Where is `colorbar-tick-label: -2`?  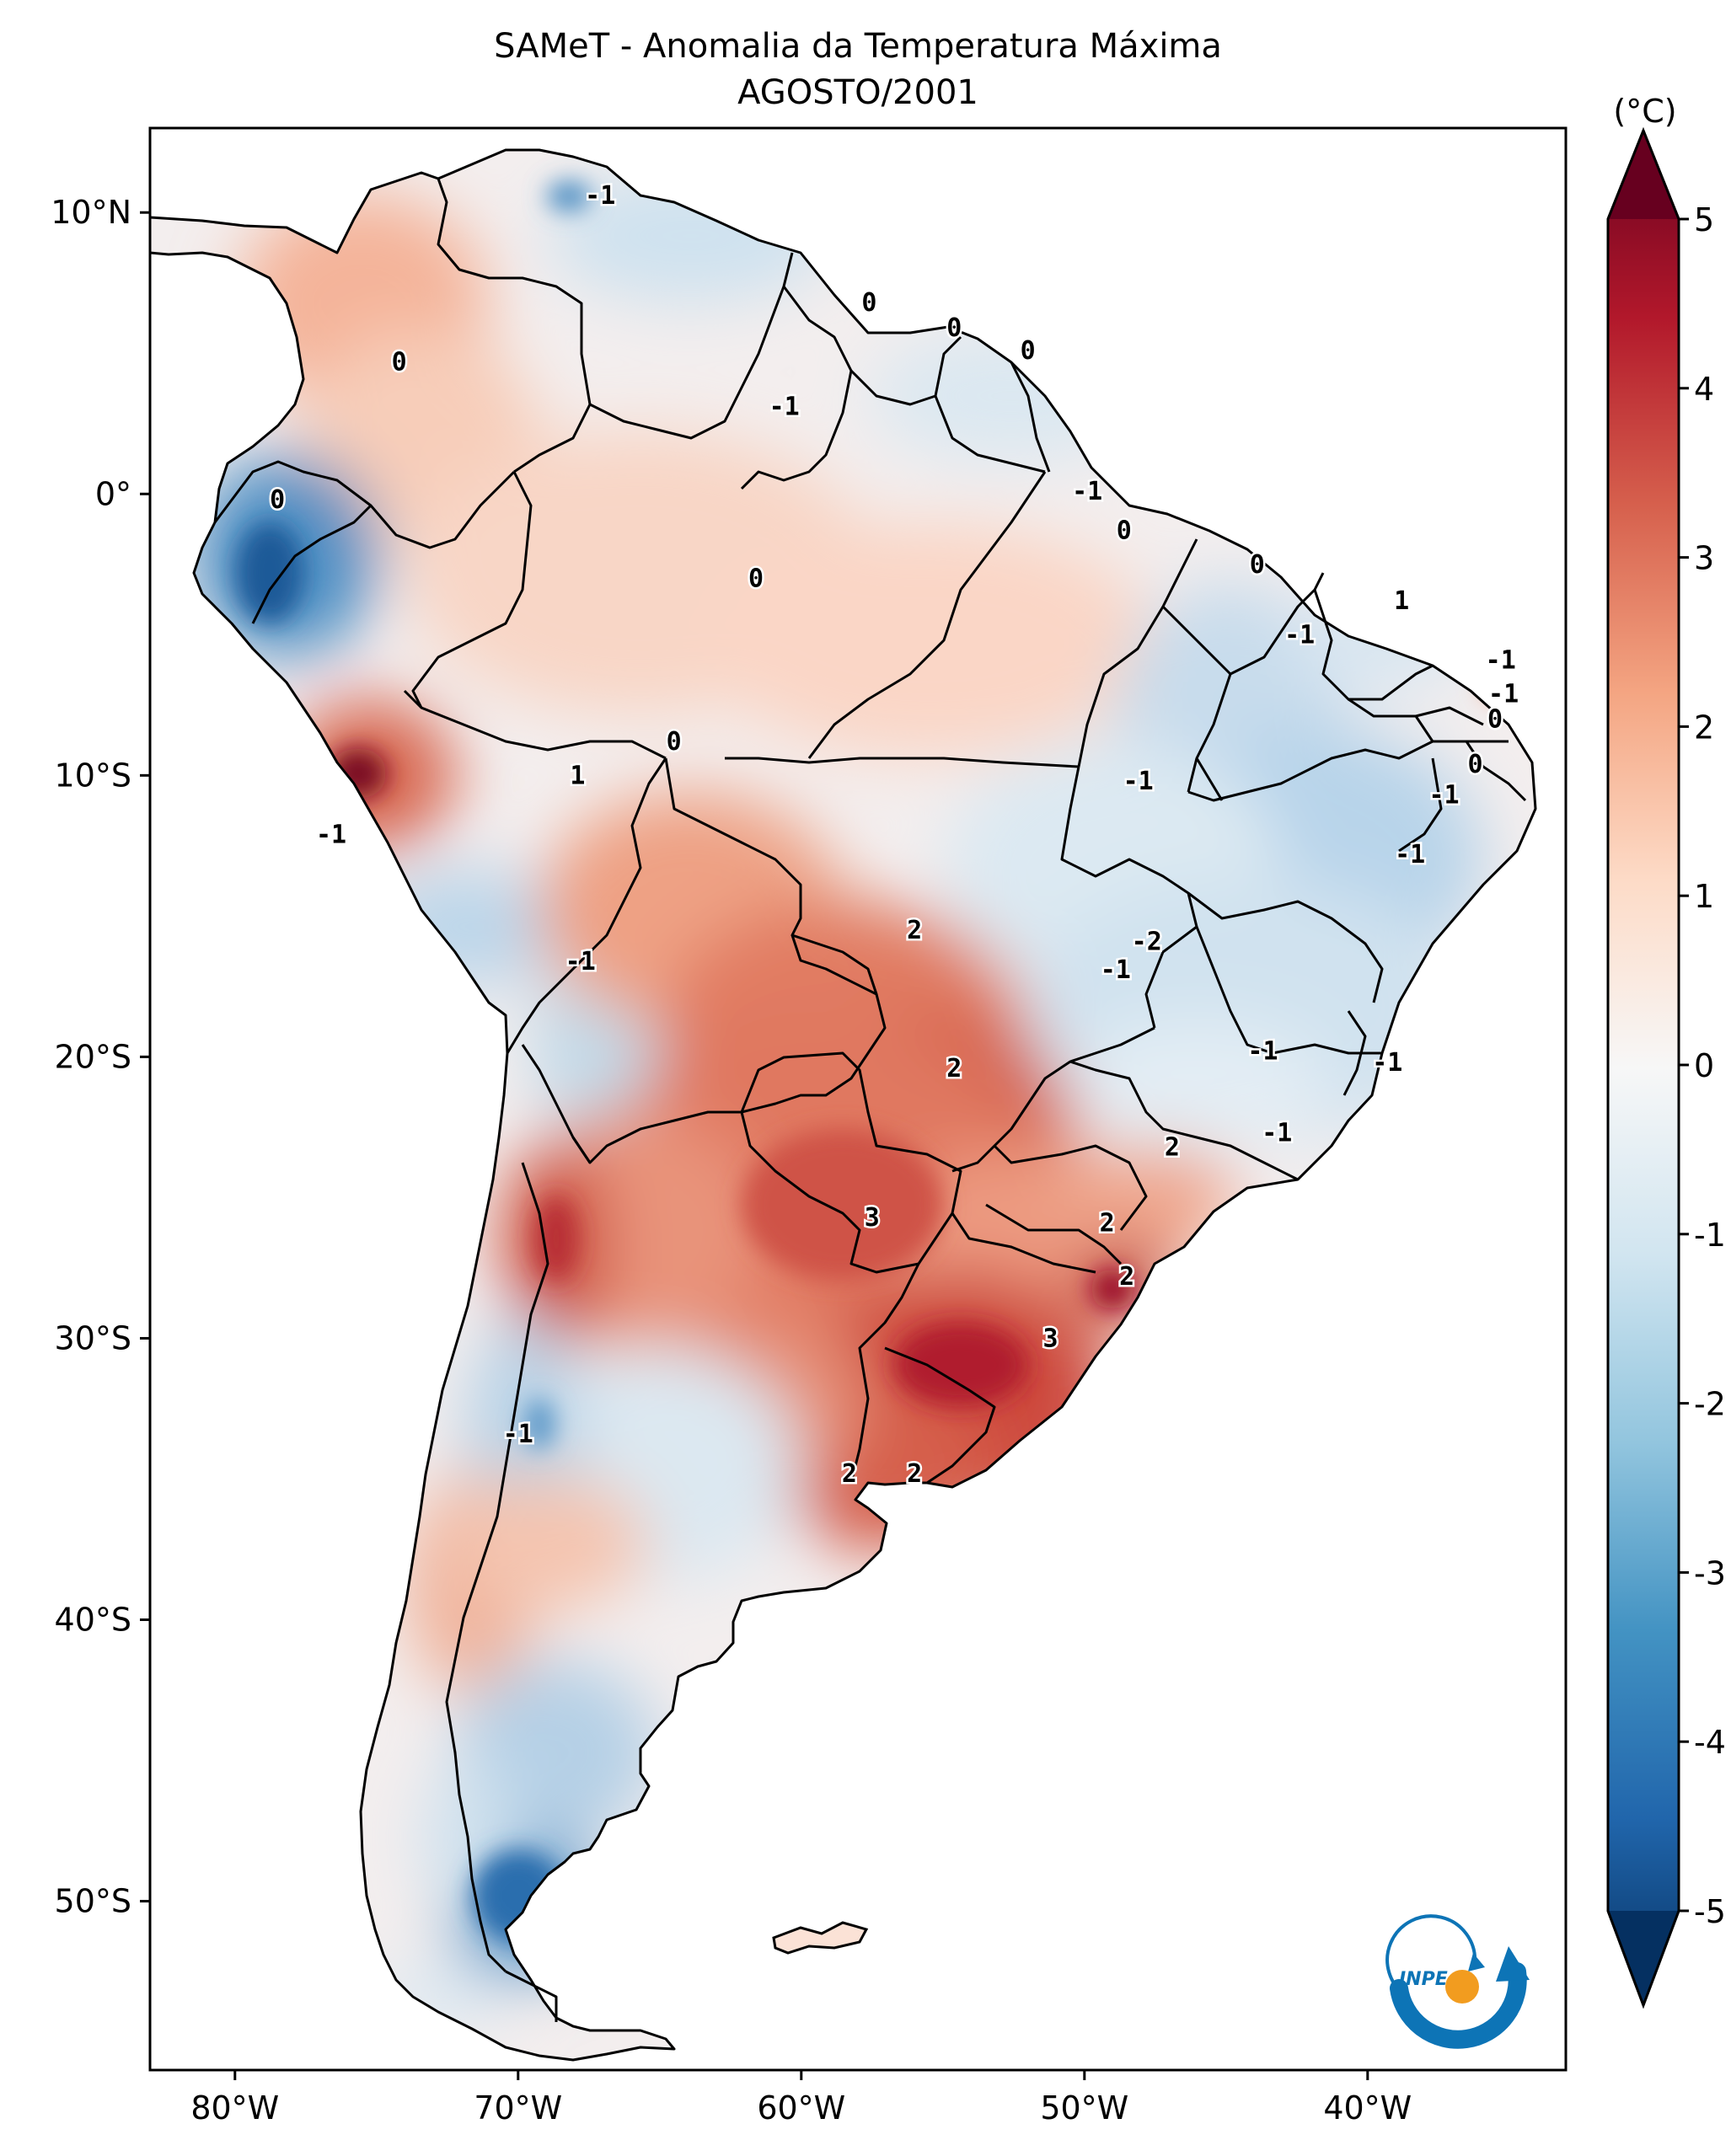 colorbar-tick-label: -2 is located at coordinates (1710, 1404).